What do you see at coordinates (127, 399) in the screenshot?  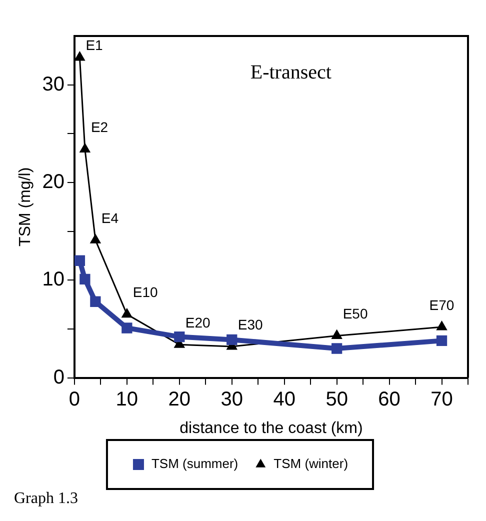 I see `x-tick-label: 10` at bounding box center [127, 399].